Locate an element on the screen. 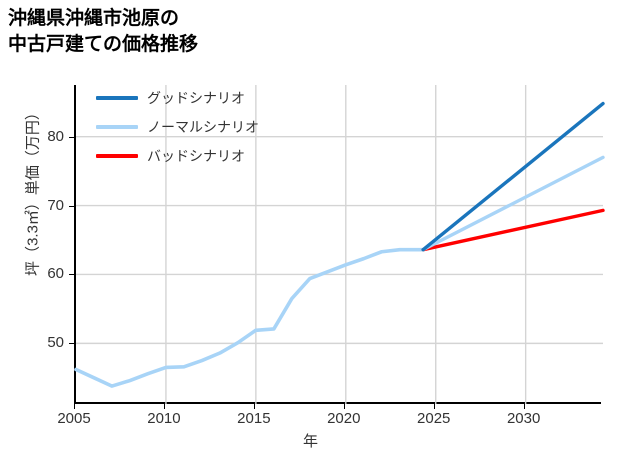 The image size is (621, 465). x-axis-tick-label: 2020 is located at coordinates (344, 418).